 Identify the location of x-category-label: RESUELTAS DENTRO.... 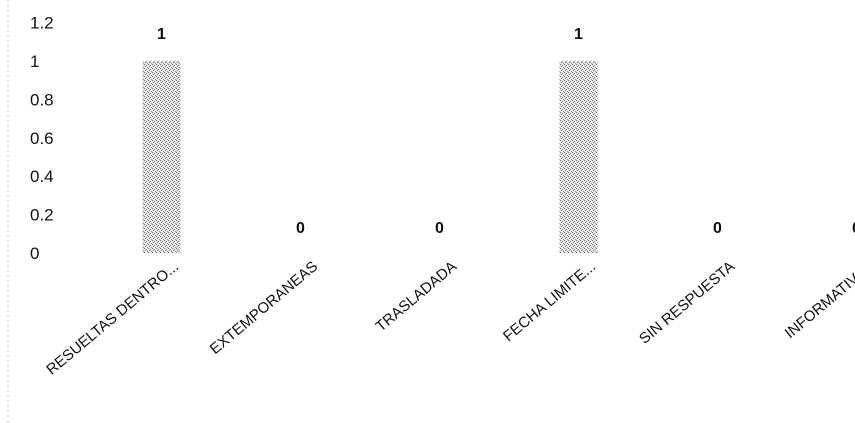
(112, 318).